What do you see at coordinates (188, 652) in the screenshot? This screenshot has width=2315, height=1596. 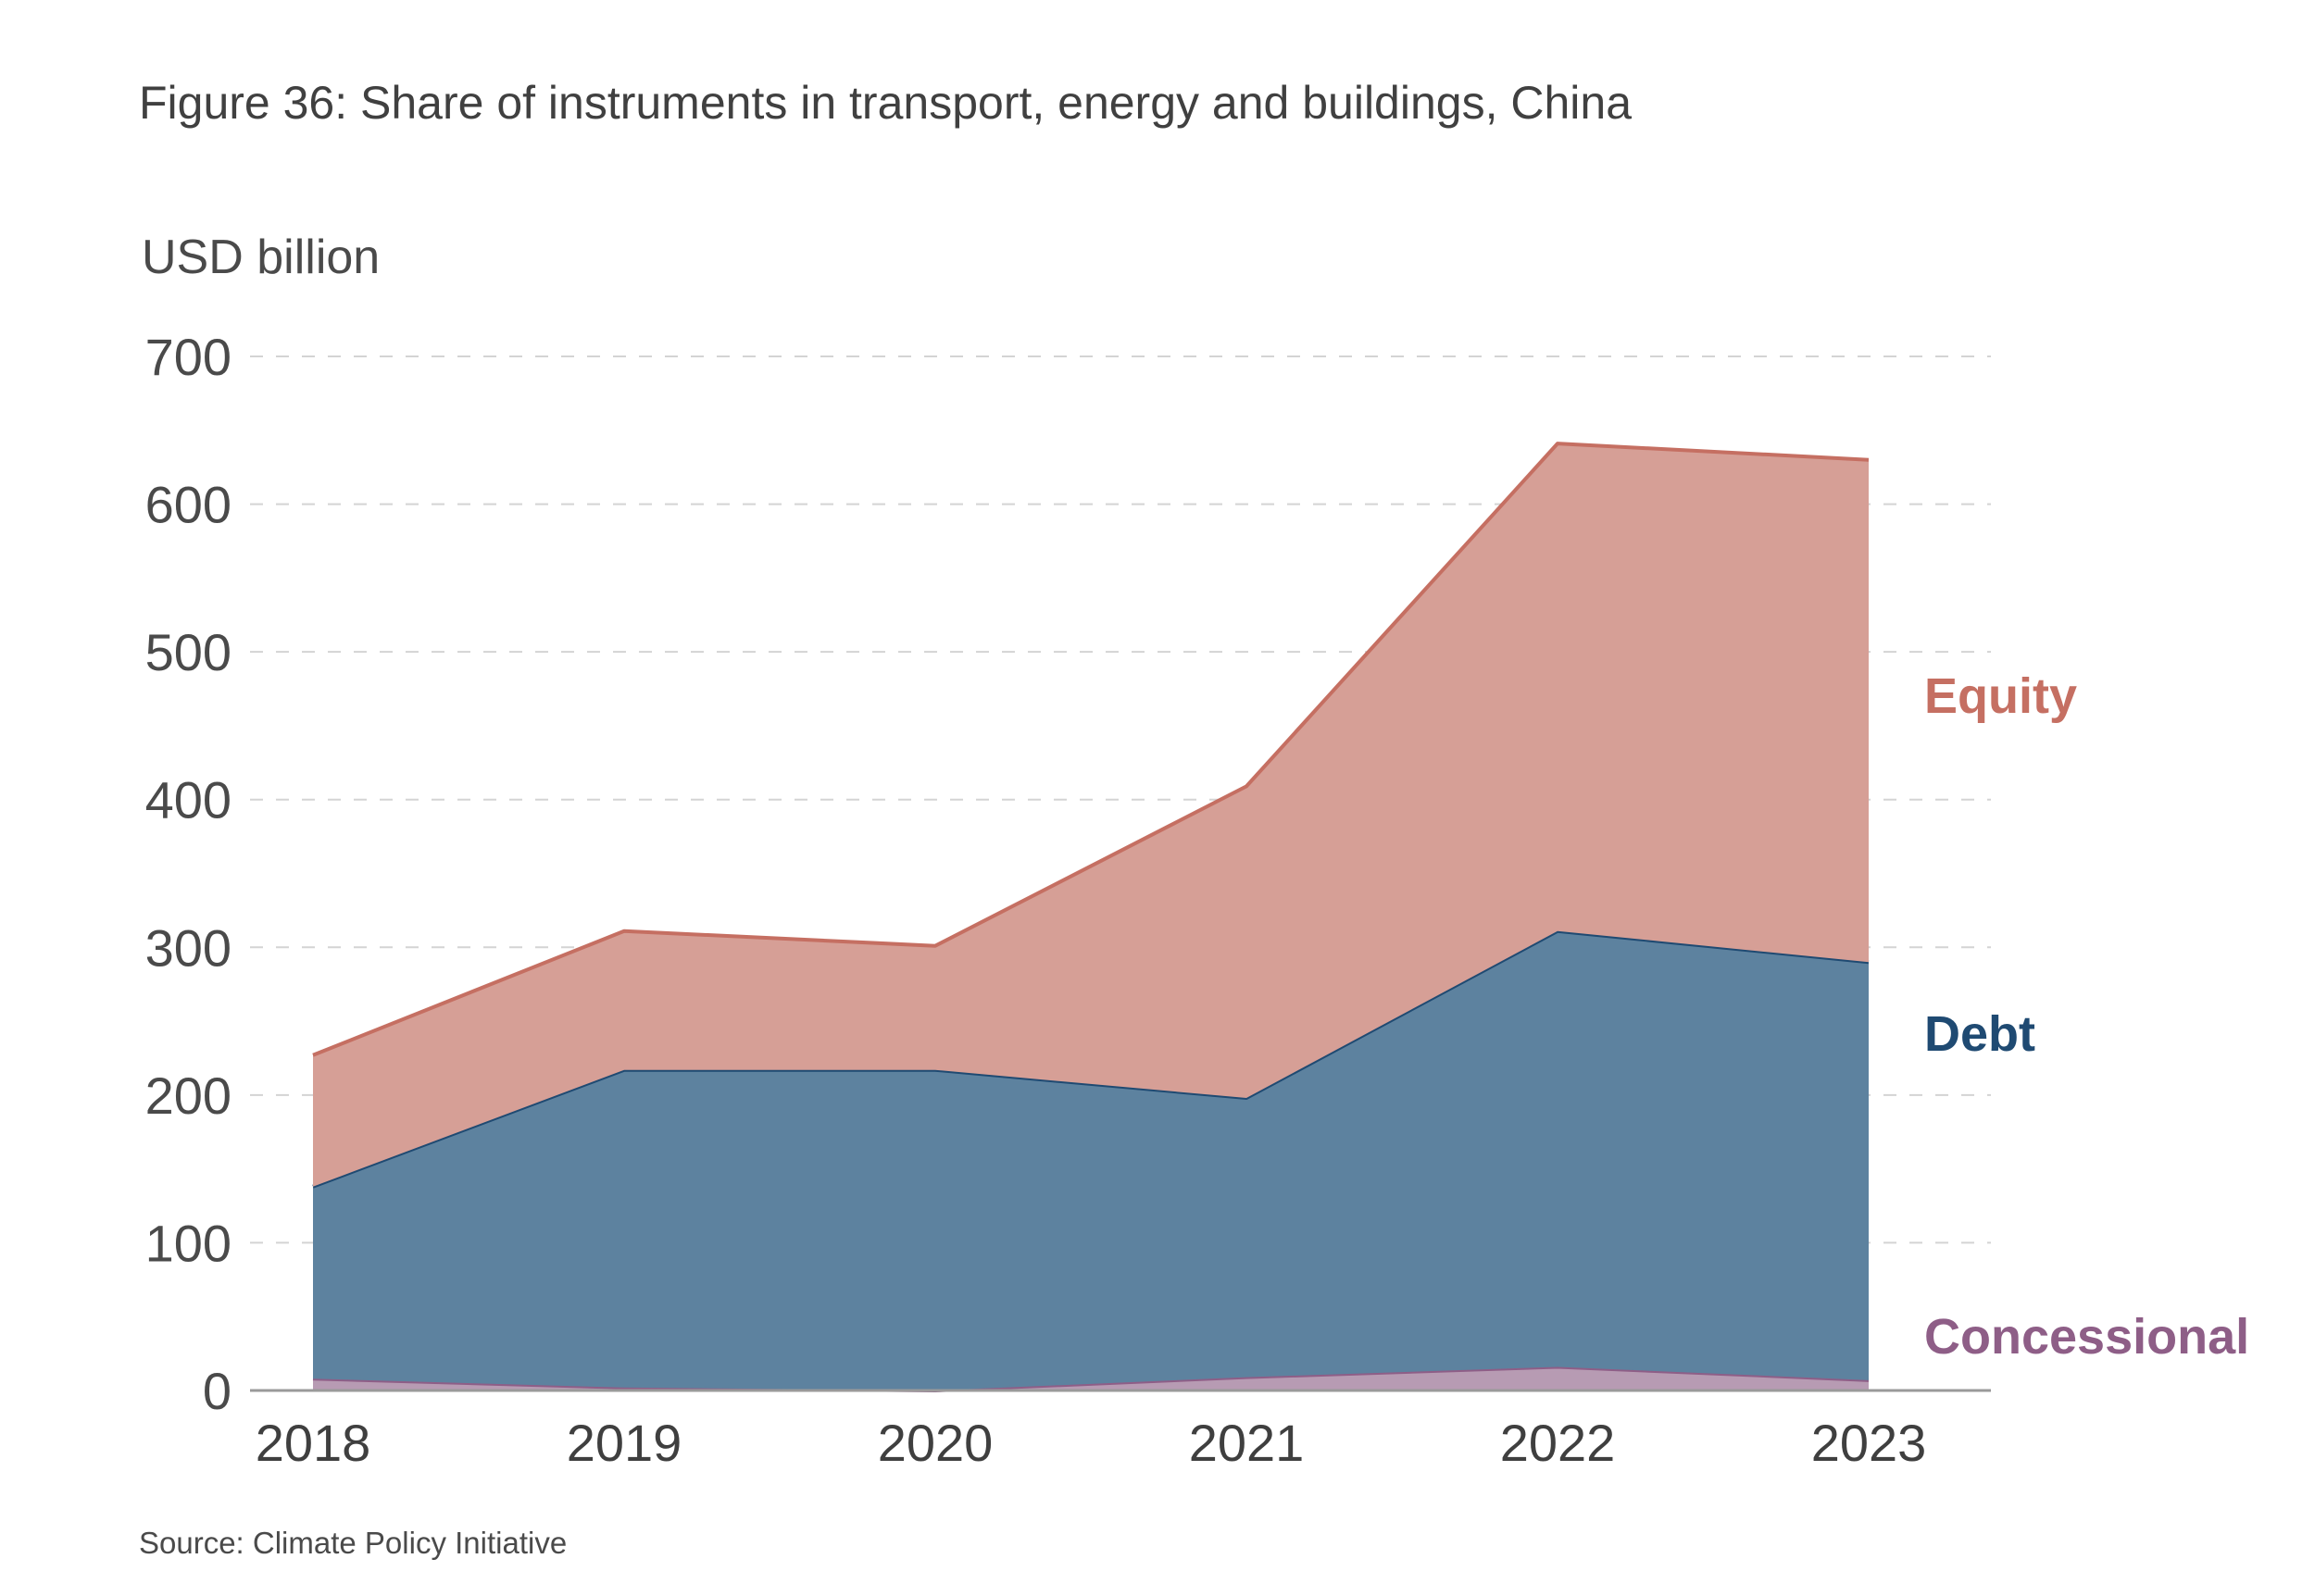 I see `y-tick-label: 500` at bounding box center [188, 652].